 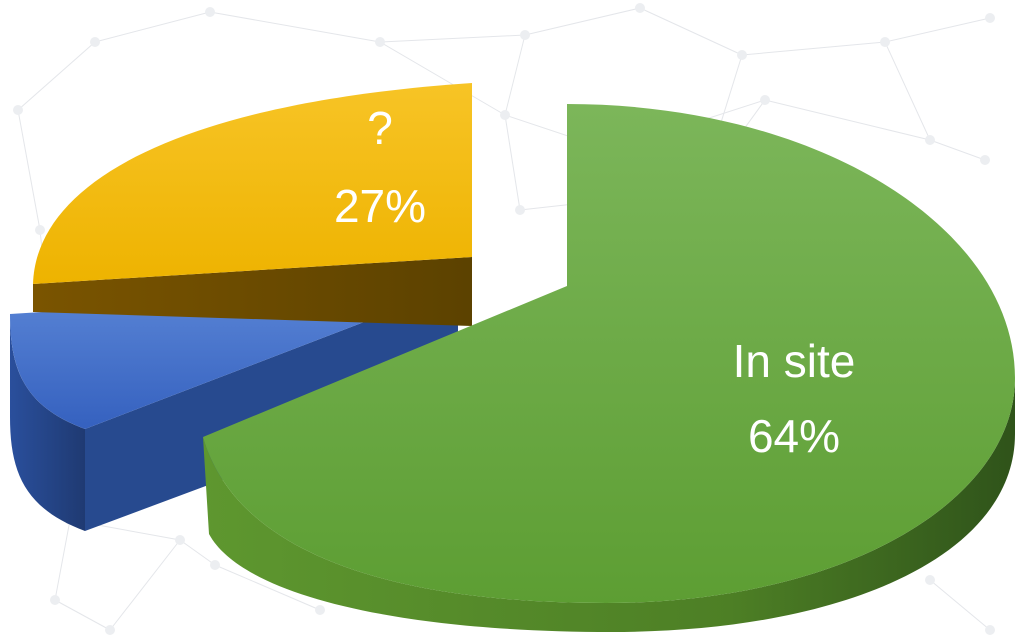 I want to click on pie-label-in-site-percent: 64%, so click(x=794, y=436).